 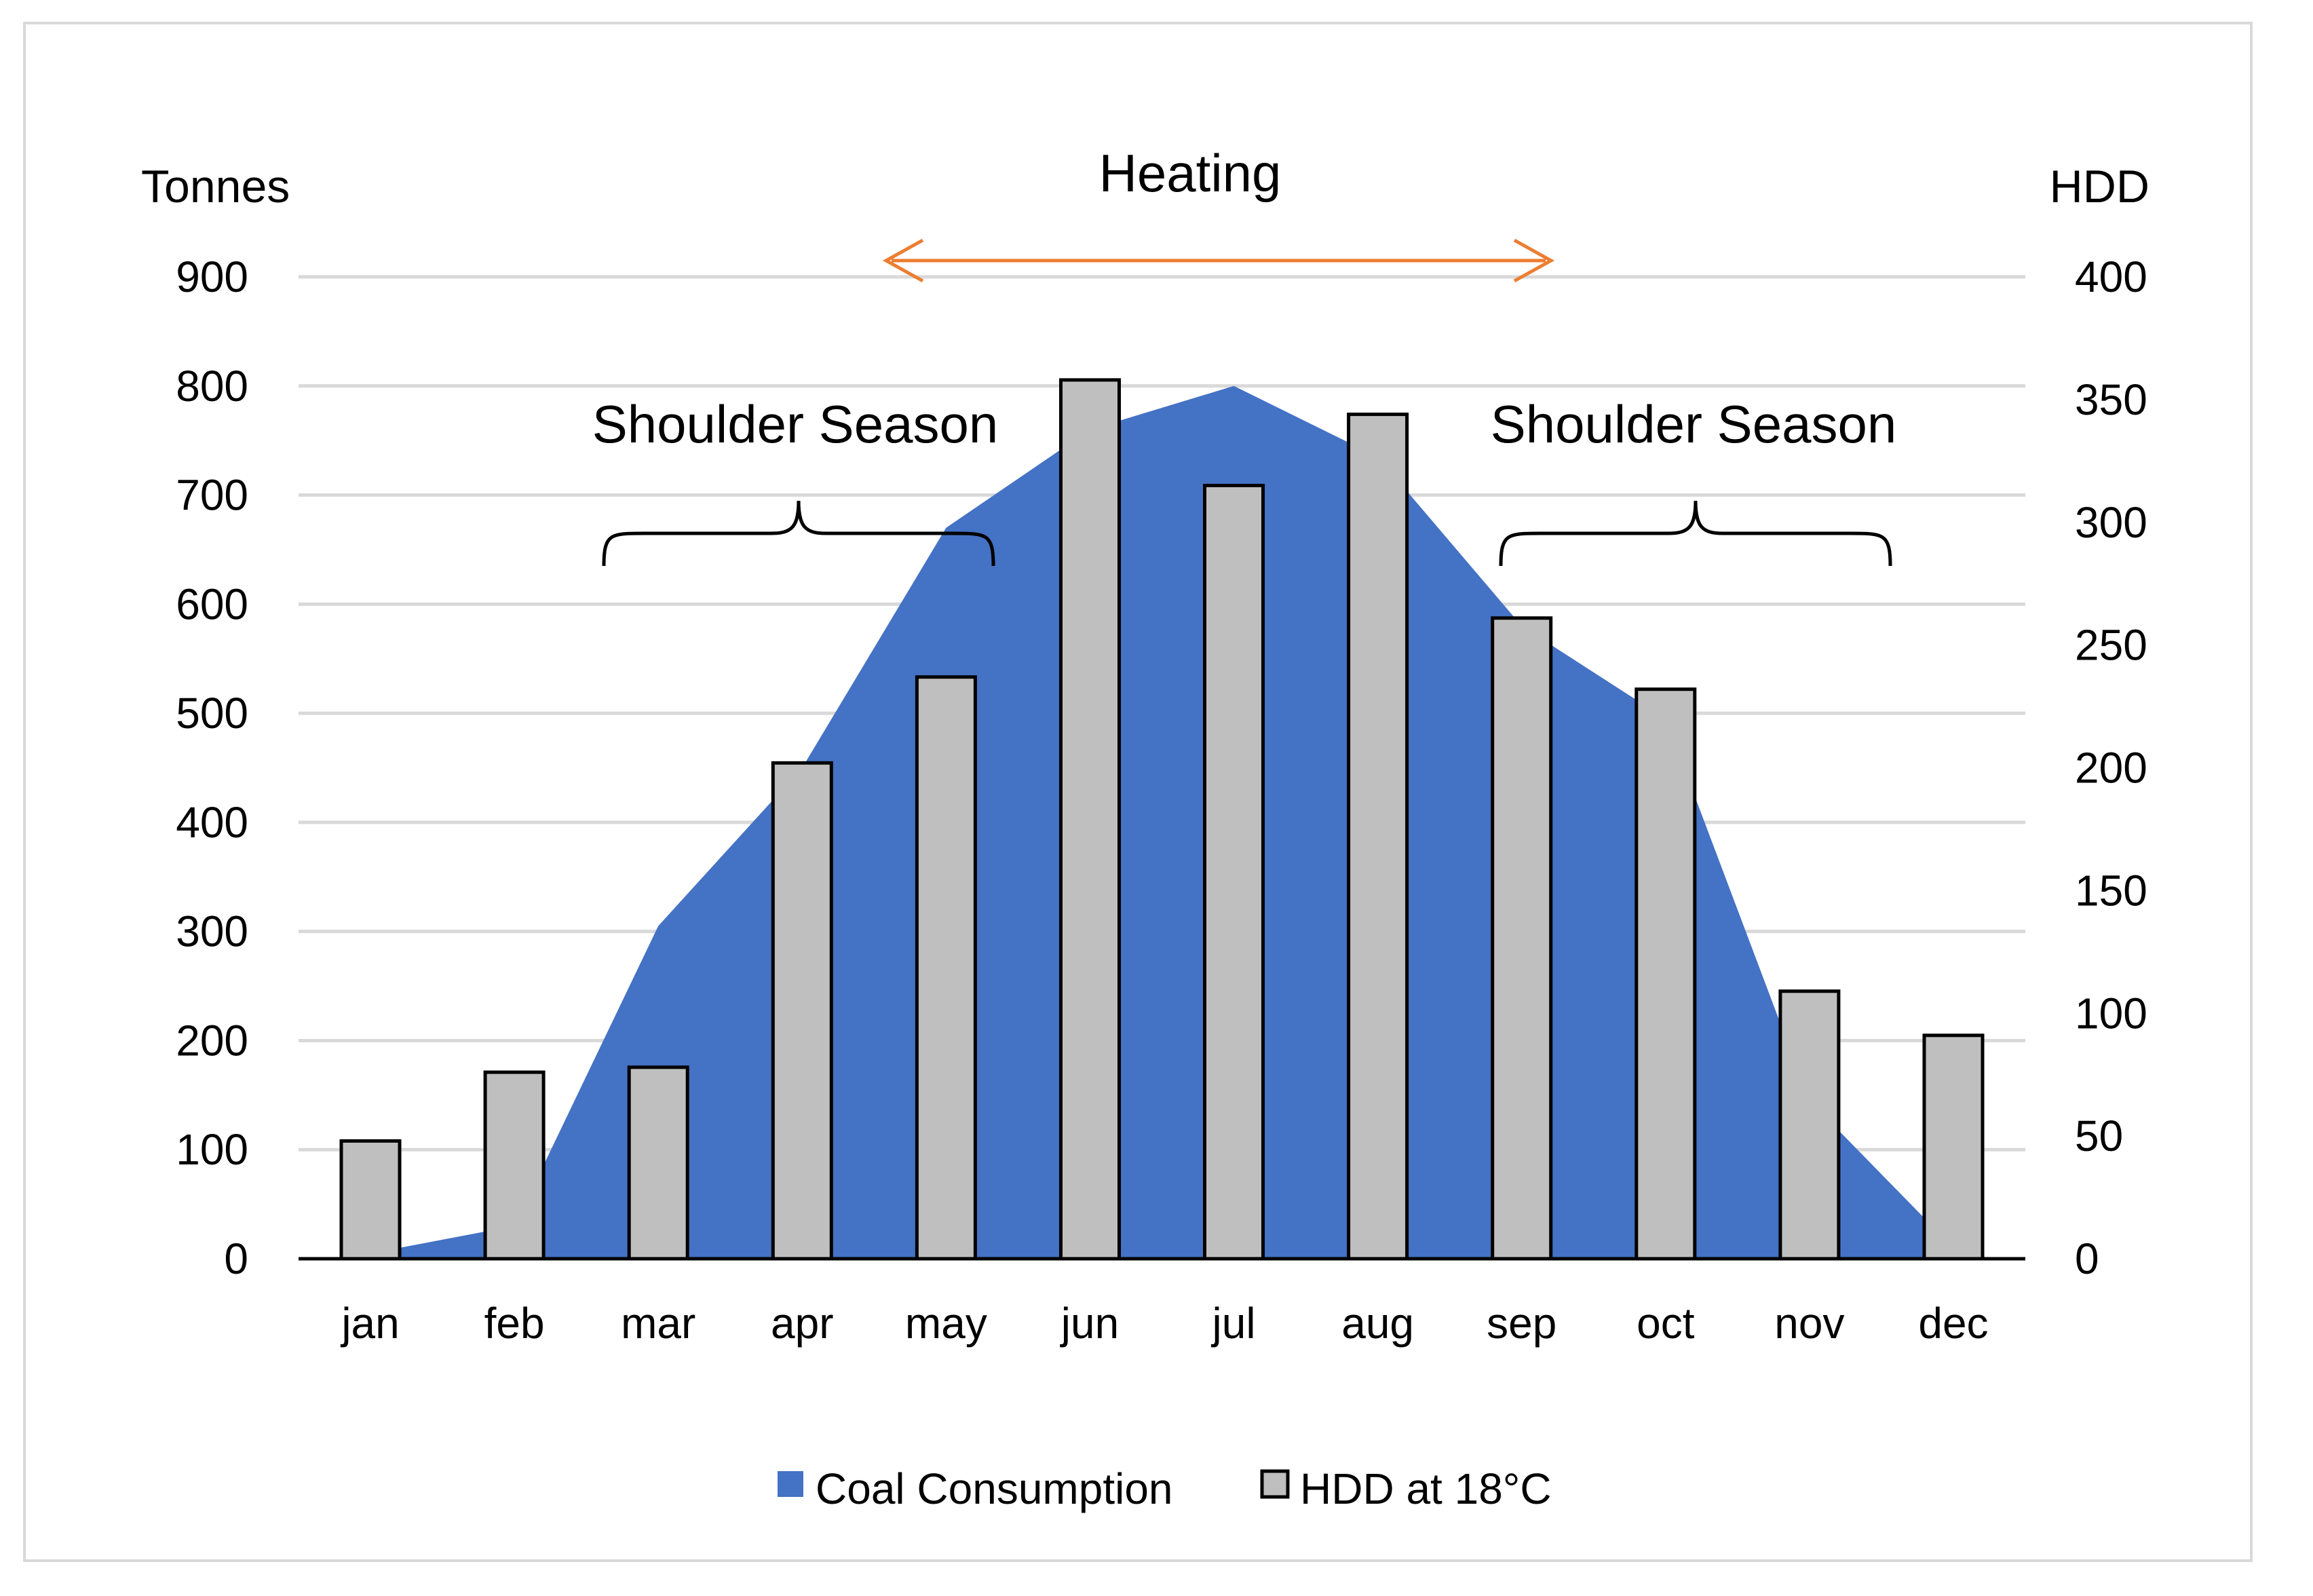 I want to click on shoulder-season-left-brace, so click(x=798, y=533).